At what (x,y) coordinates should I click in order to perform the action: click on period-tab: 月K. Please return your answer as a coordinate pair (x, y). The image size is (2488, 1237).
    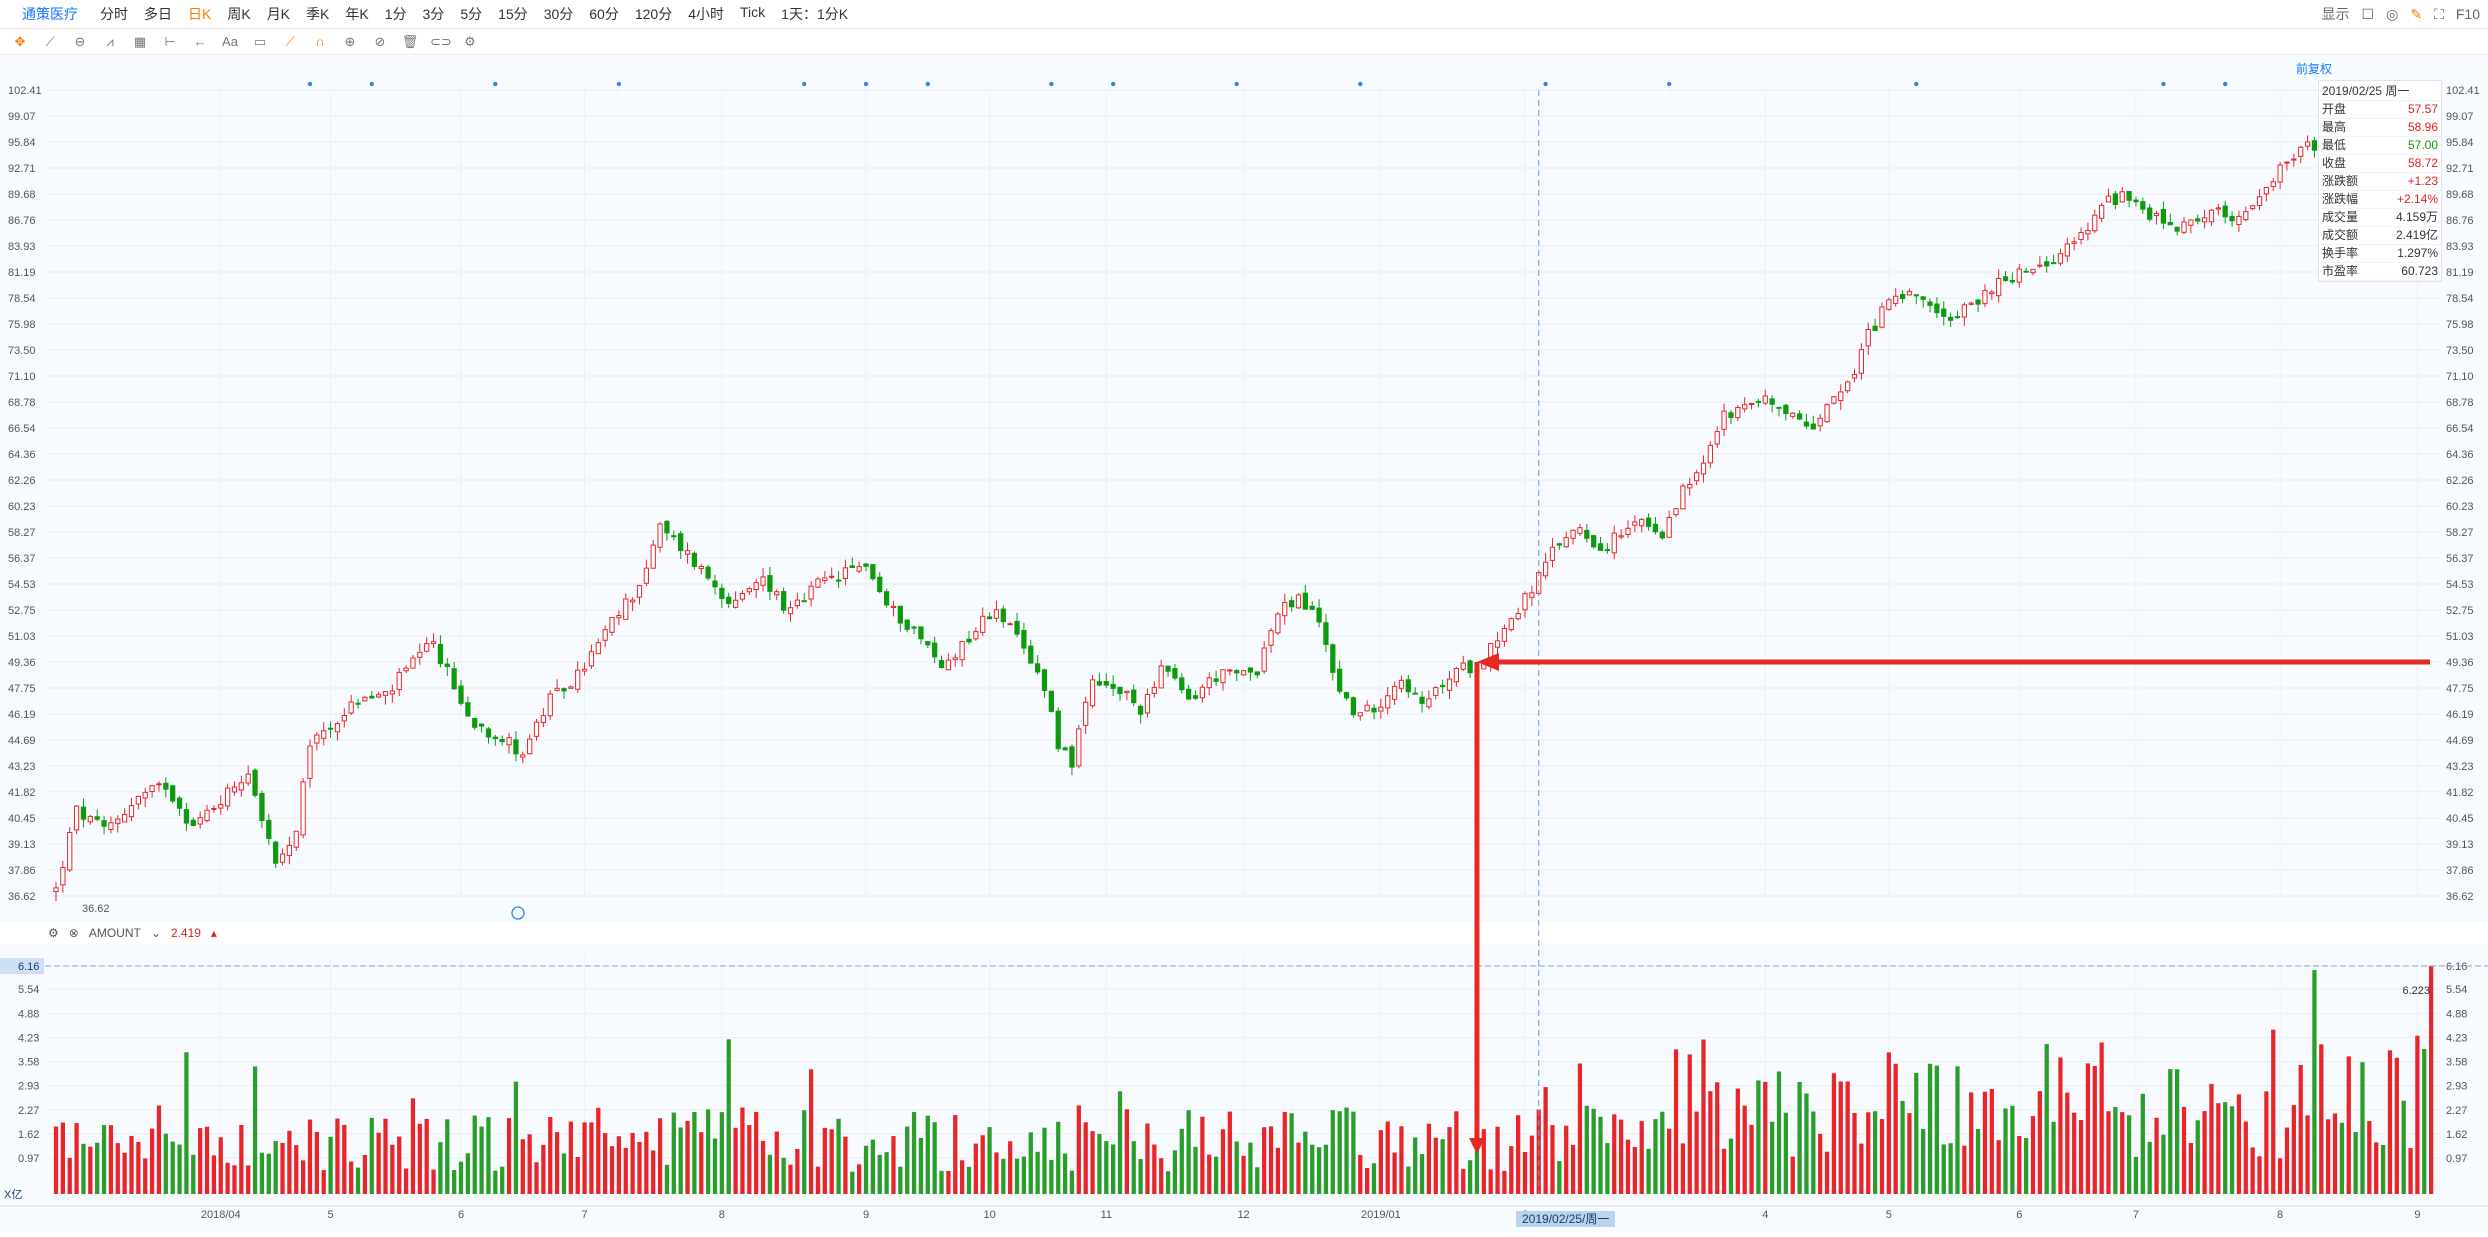
    Looking at the image, I should click on (278, 14).